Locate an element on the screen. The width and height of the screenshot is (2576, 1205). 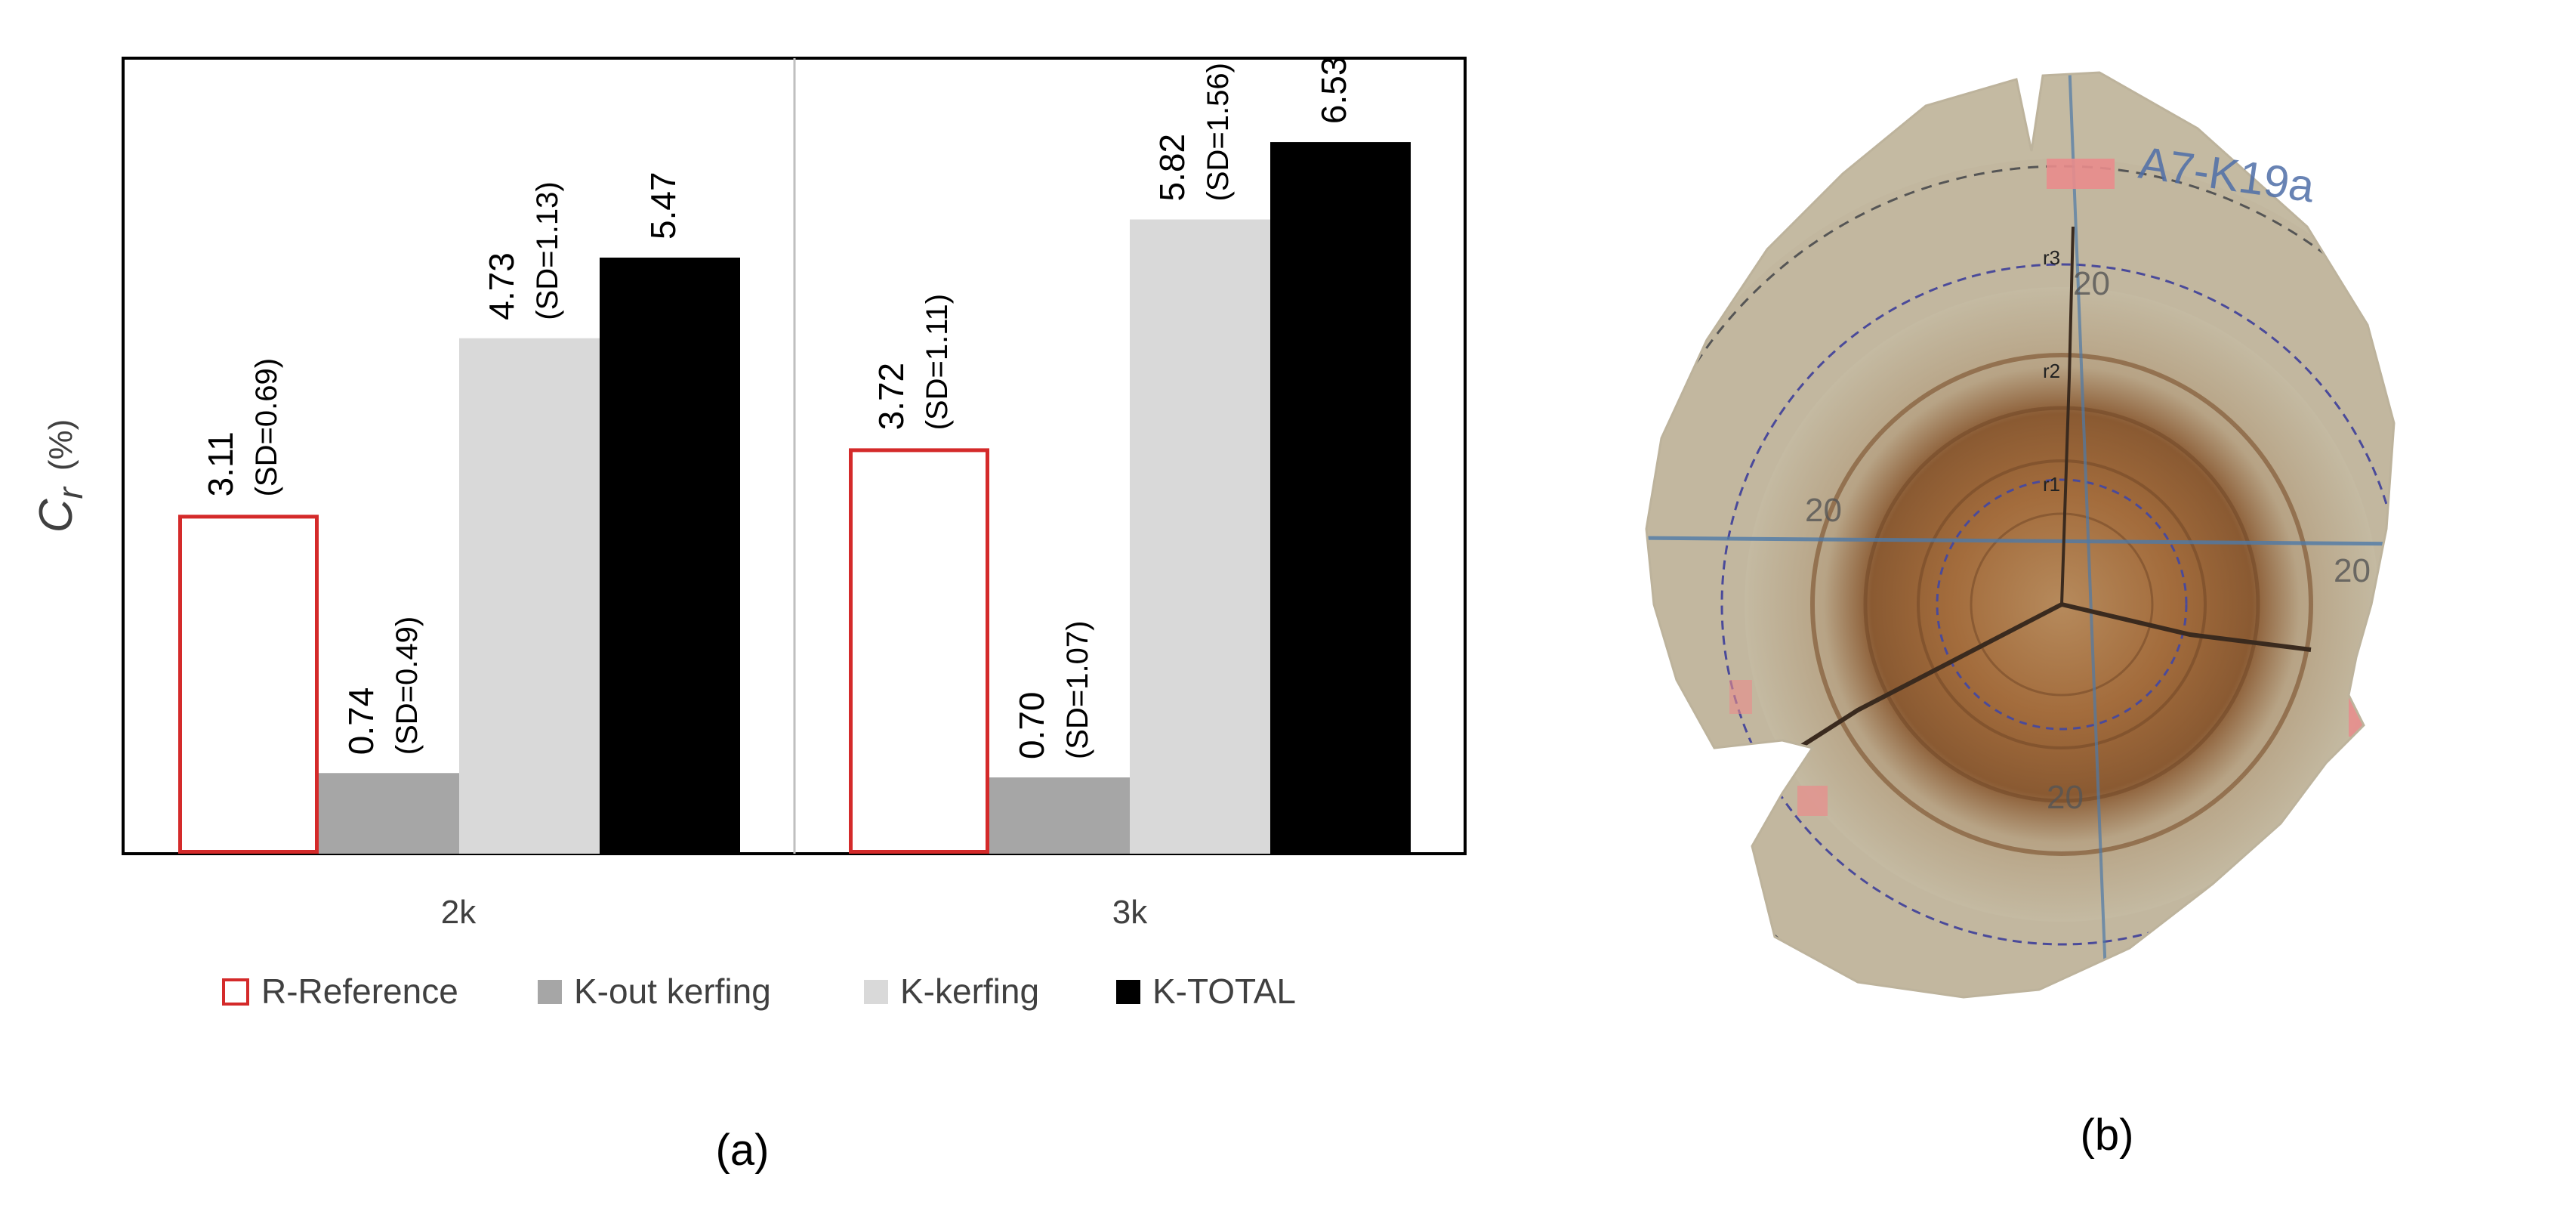
bar-k-kerfing-3k is located at coordinates (1200, 536).